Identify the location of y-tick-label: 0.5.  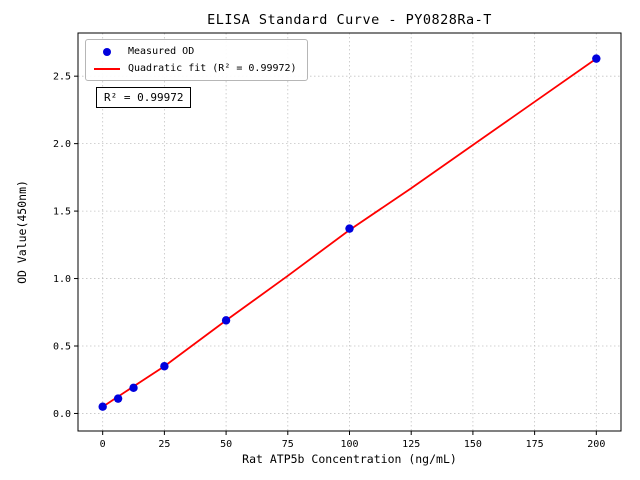
(62, 347).